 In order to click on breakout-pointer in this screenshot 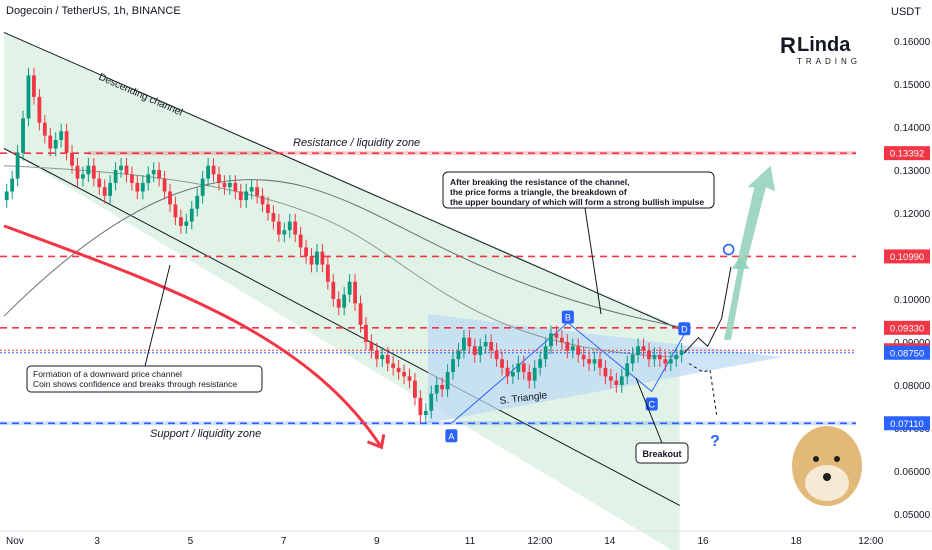, I will do `click(649, 410)`.